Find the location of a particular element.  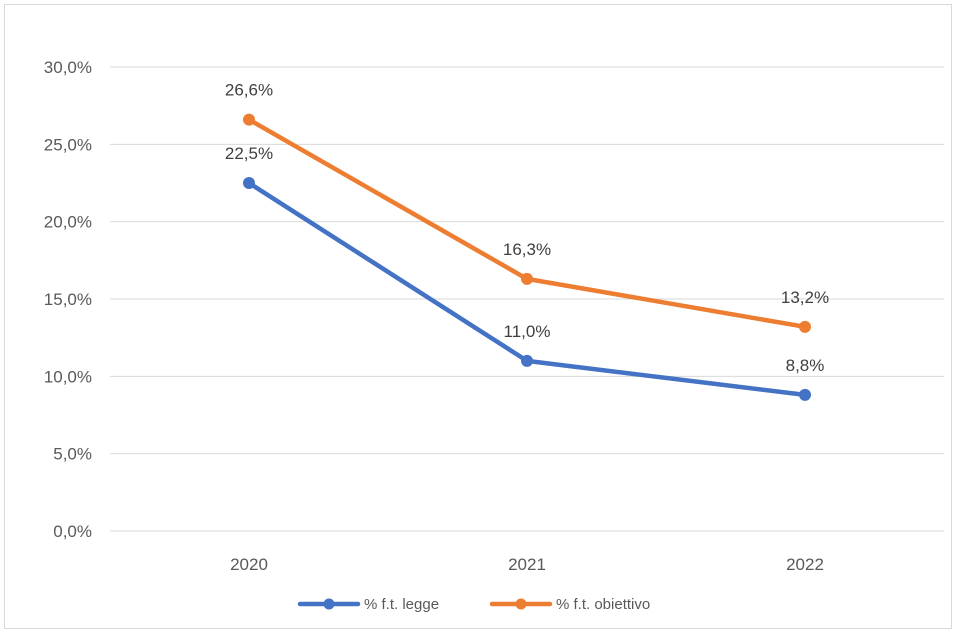

data-label: 13,2% is located at coordinates (805, 297).